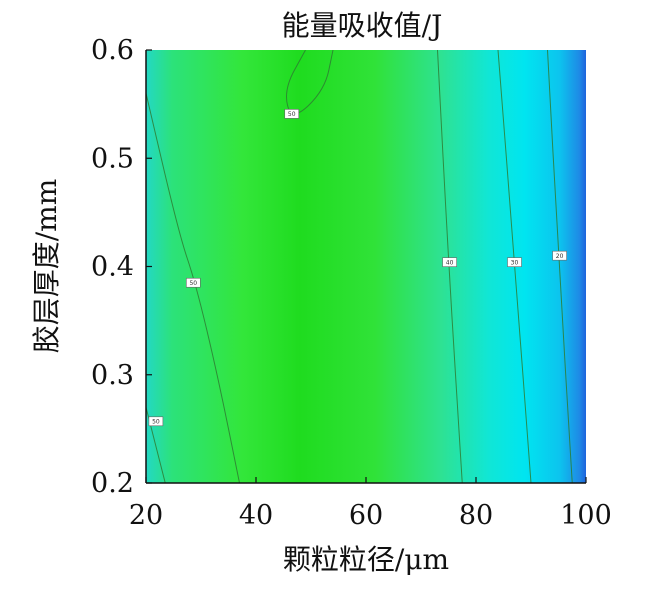  Describe the element at coordinates (586, 515) in the screenshot. I see `x-tick-label-4: 100` at that location.